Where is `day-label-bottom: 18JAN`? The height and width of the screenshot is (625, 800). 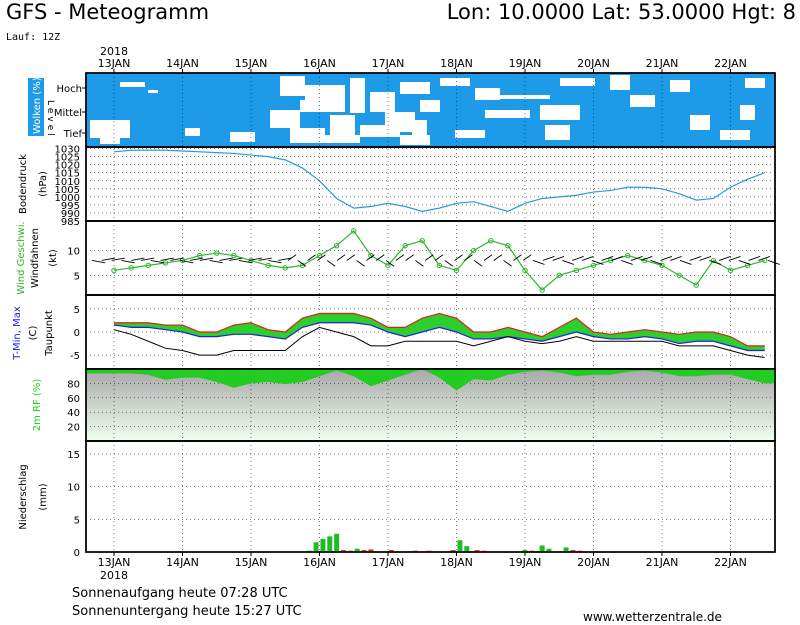
day-label-bottom: 18JAN is located at coordinates (456, 562).